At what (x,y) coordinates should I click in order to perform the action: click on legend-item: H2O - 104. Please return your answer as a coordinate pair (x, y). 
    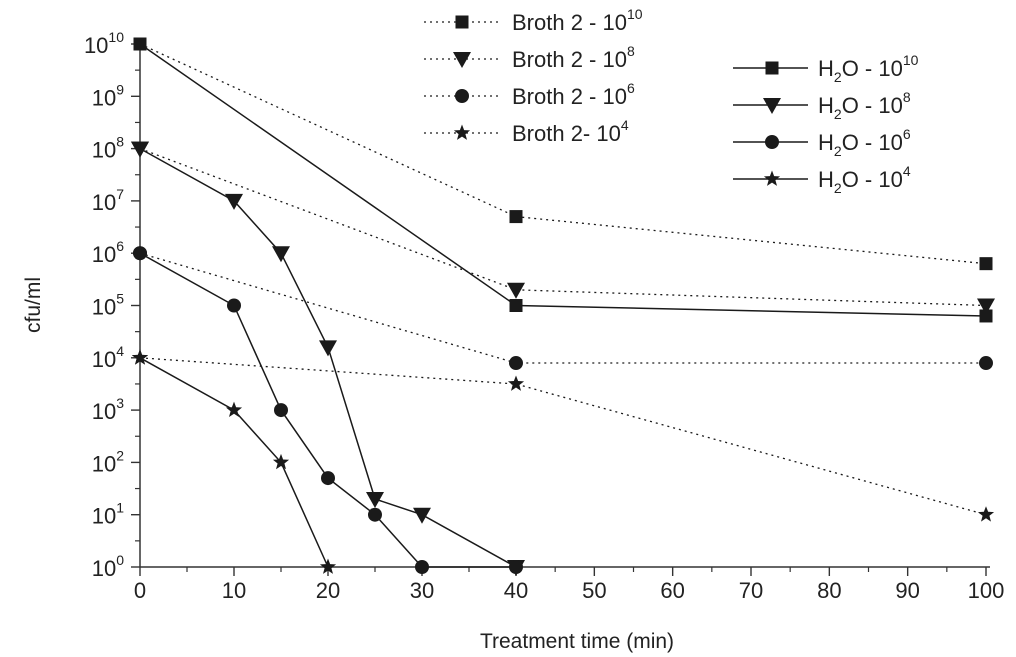
    Looking at the image, I should click on (822, 179).